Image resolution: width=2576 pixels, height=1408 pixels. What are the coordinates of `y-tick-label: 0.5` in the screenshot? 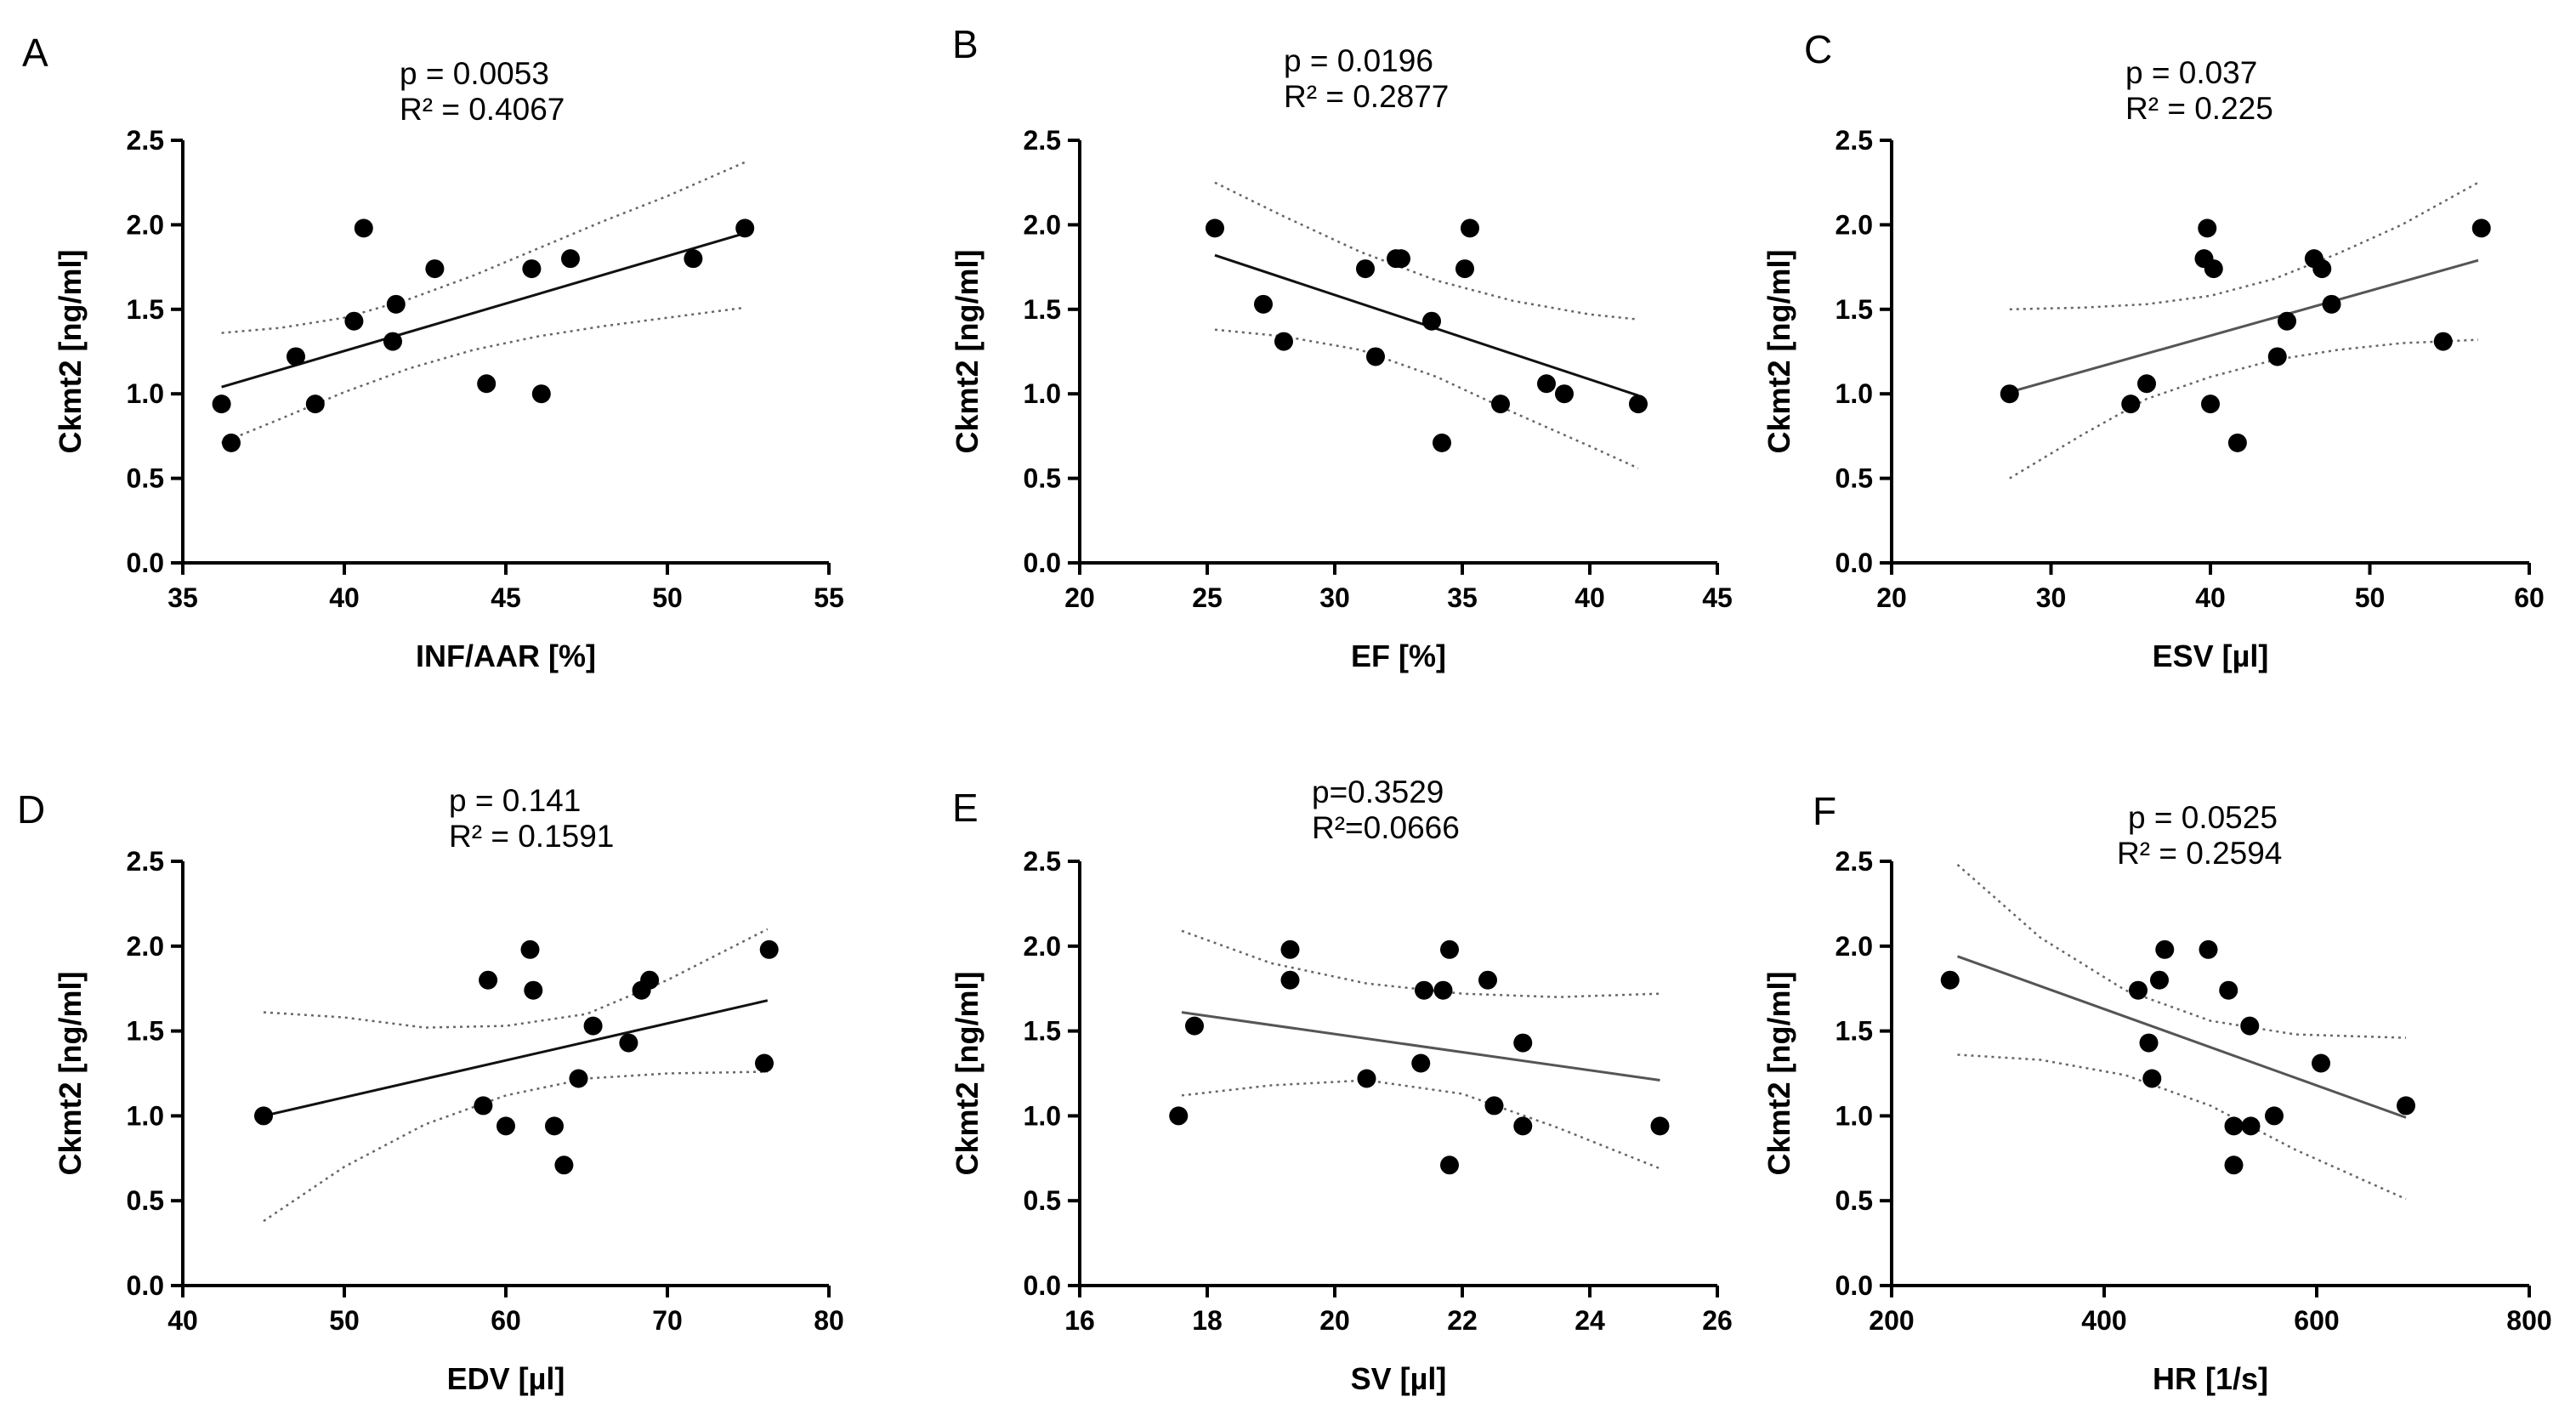 It's located at (1855, 1200).